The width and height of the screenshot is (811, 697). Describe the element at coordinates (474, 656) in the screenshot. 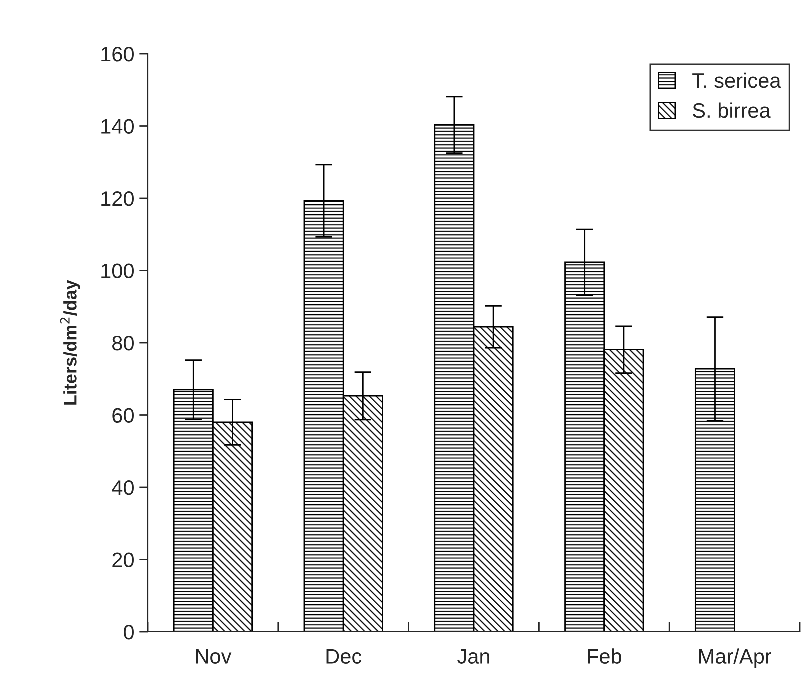

I see `x-tick-label: Jan` at that location.